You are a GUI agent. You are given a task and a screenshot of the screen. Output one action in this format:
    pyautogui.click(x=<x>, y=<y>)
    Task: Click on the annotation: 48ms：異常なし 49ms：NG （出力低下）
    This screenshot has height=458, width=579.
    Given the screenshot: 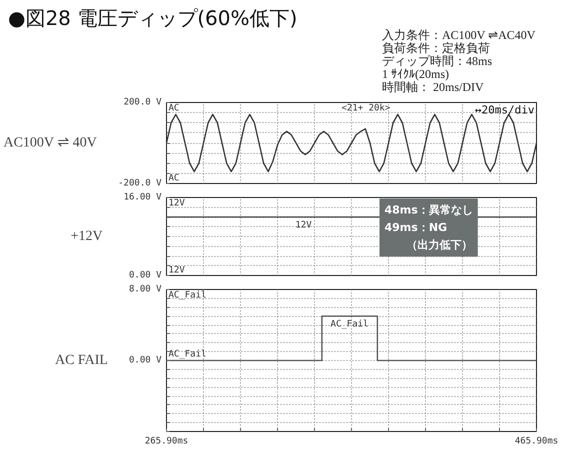 What is the action you would take?
    pyautogui.click(x=428, y=228)
    